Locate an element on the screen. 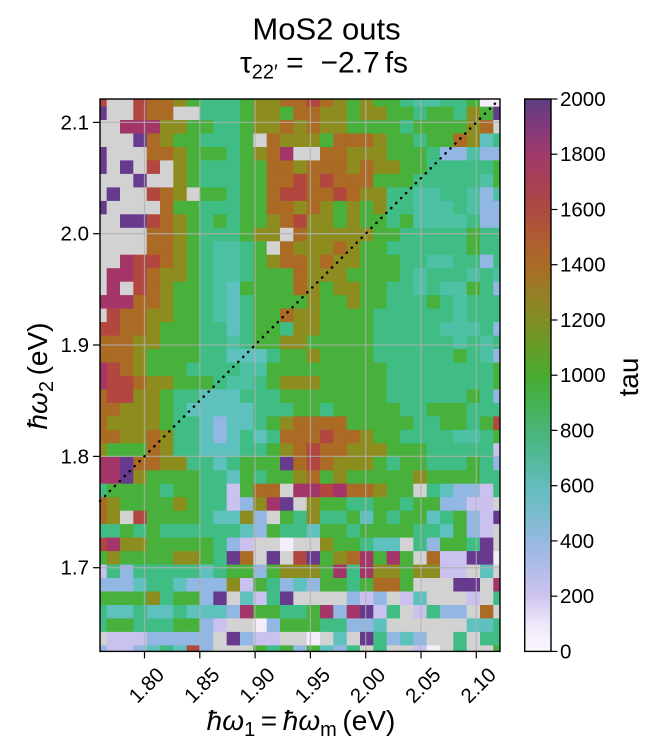 The width and height of the screenshot is (650, 751). svg-text: ħω2 (eV) is located at coordinates (40, 375).